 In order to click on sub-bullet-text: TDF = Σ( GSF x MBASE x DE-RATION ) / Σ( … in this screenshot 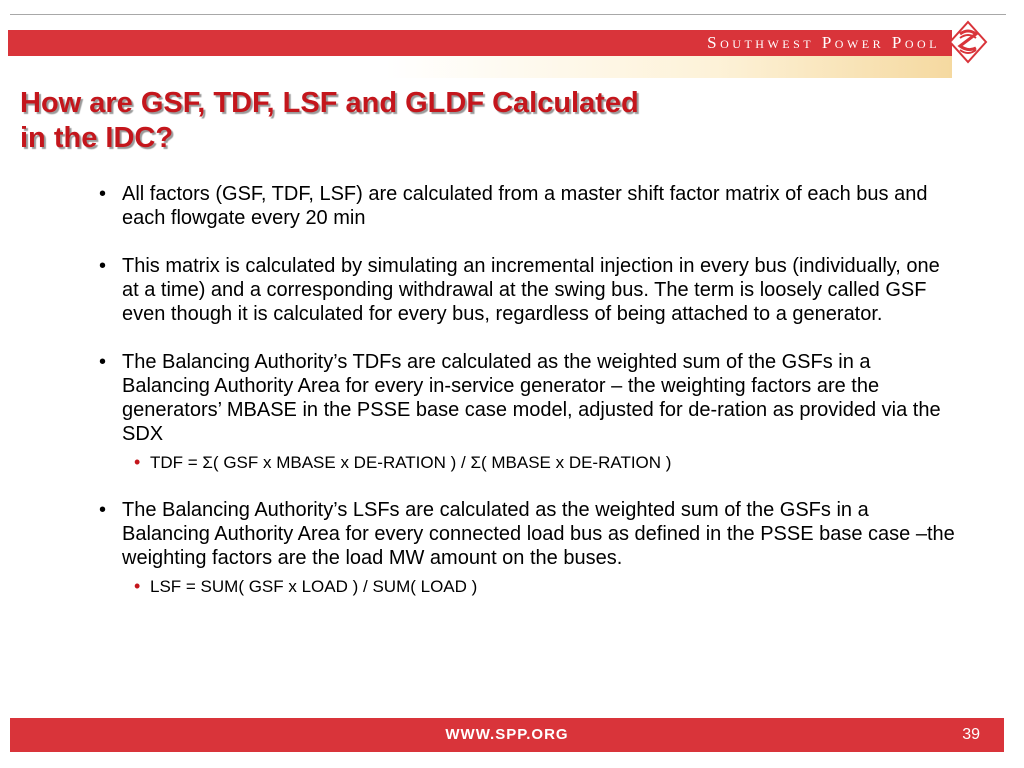, I will do `click(411, 462)`.